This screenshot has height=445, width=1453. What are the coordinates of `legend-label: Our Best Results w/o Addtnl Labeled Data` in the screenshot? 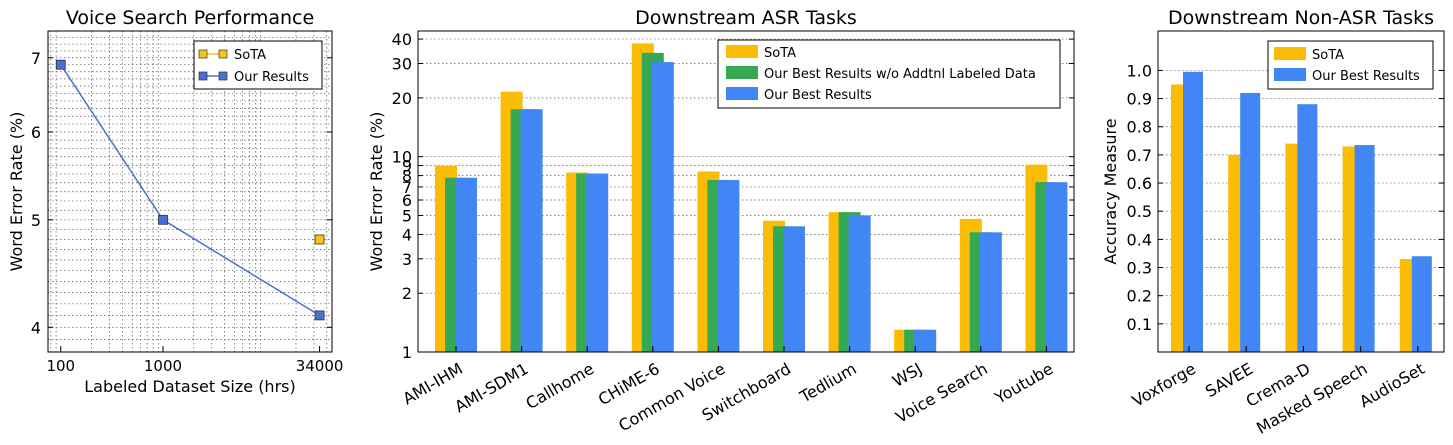 It's located at (900, 74).